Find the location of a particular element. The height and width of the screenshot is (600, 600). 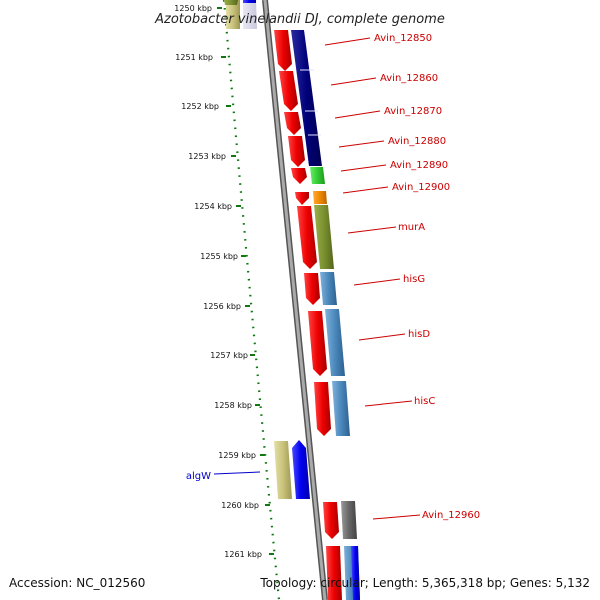

feature-avin-12850-cds is located at coordinates (283, 50).